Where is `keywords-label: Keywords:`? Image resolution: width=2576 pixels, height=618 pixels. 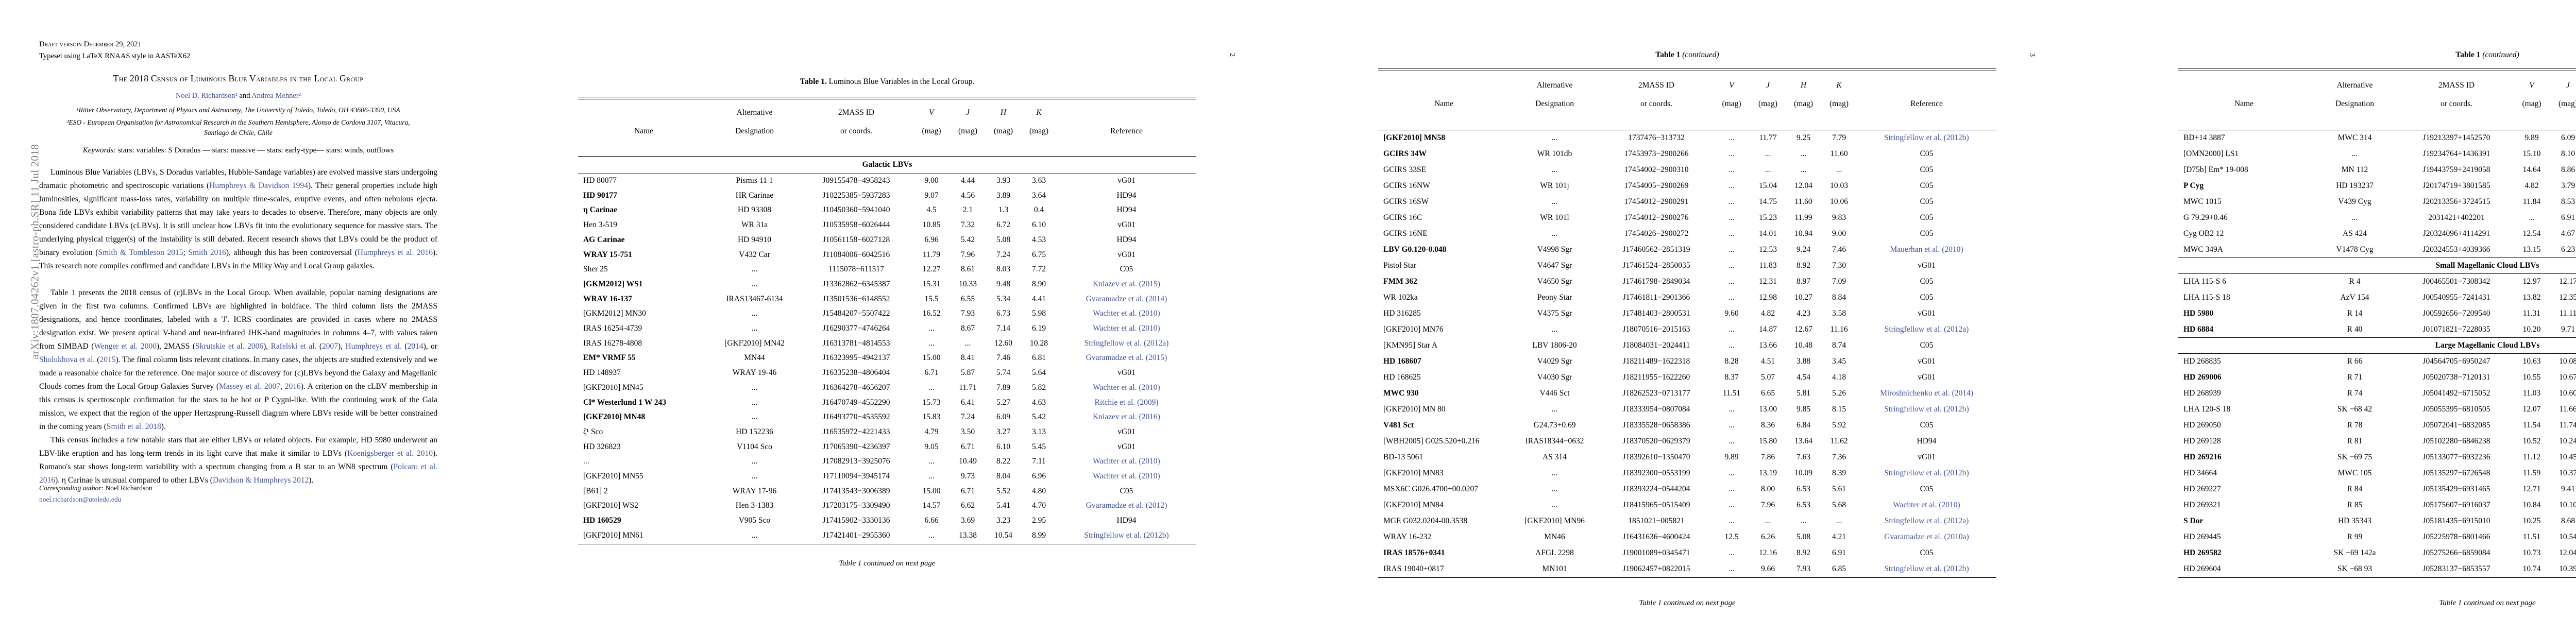 keywords-label: Keywords: is located at coordinates (99, 150).